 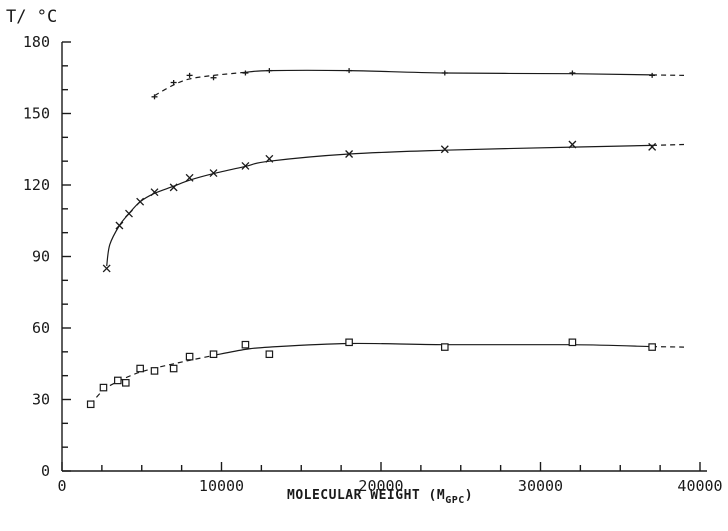 I want to click on y-tick-label: 0, so click(x=45, y=471).